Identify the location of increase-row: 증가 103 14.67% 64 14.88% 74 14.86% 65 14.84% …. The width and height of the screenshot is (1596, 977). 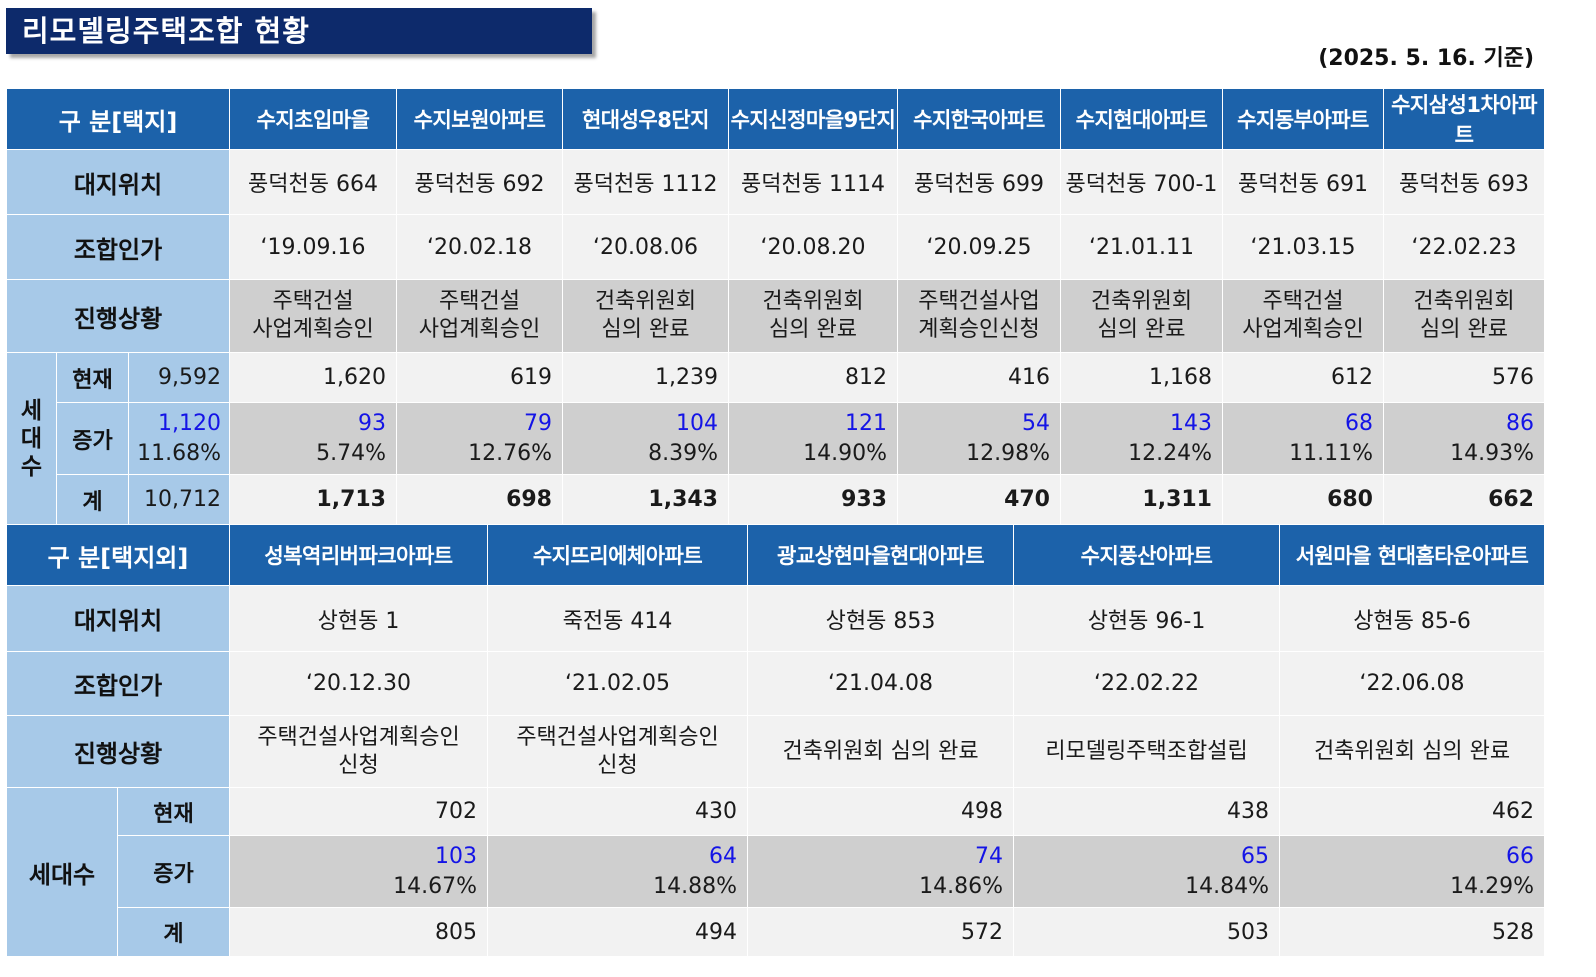
(776, 871).